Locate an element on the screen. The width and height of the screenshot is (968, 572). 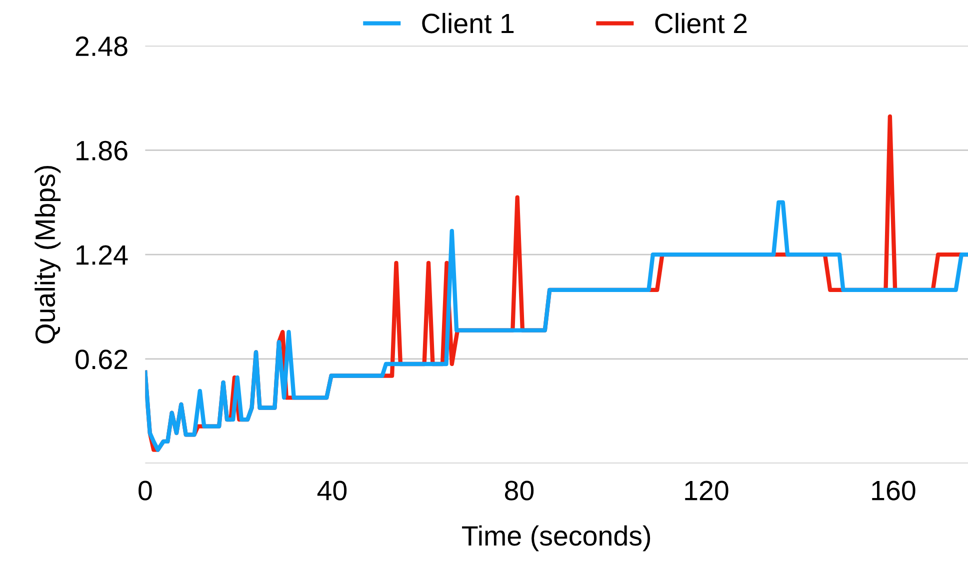
x-tick-label: 40 is located at coordinates (332, 490).